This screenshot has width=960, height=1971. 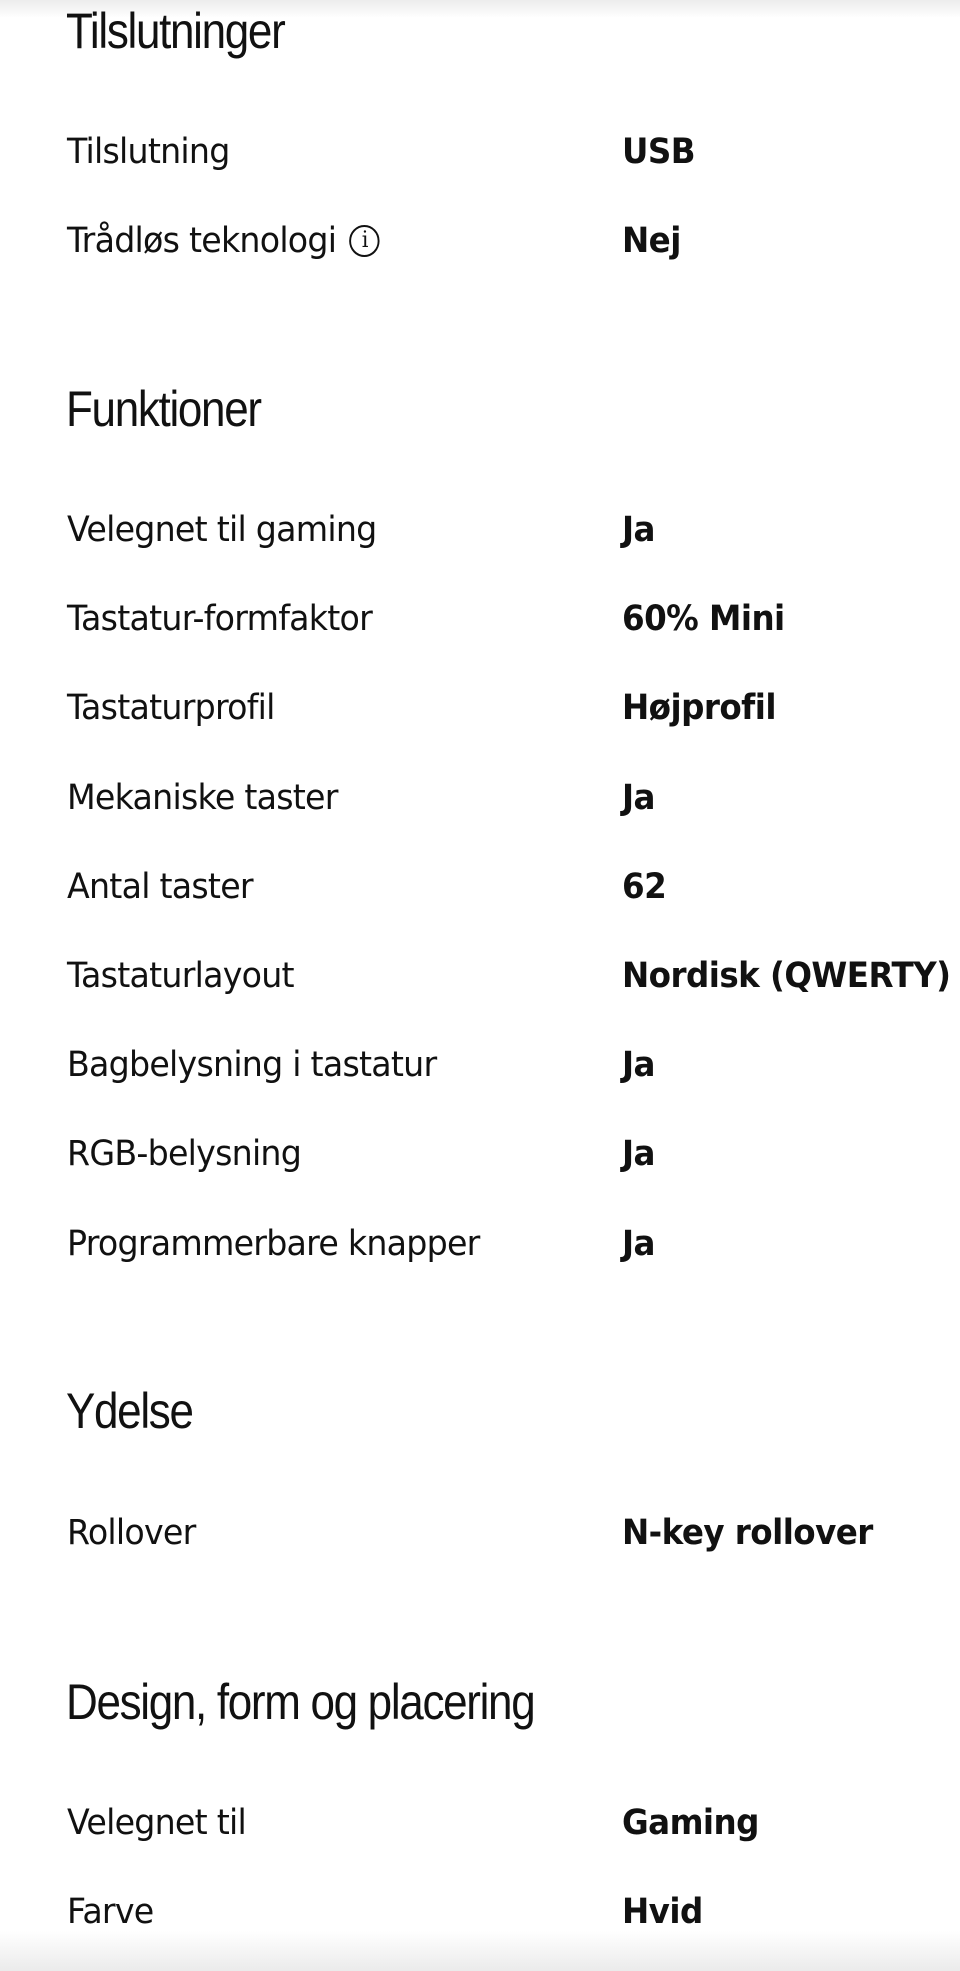 What do you see at coordinates (480, 1070) in the screenshot?
I see `spec-row: Bagbelysning i tastatur Ja` at bounding box center [480, 1070].